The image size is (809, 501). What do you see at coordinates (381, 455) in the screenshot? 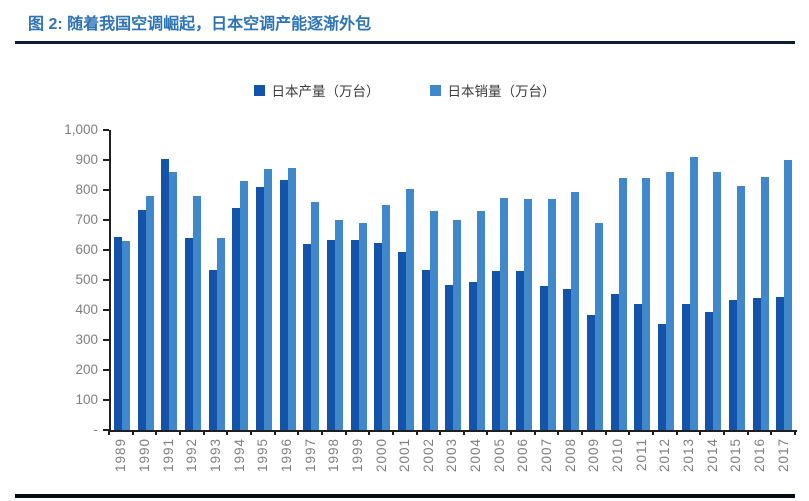
I see `x-tick-label: 2000` at bounding box center [381, 455].